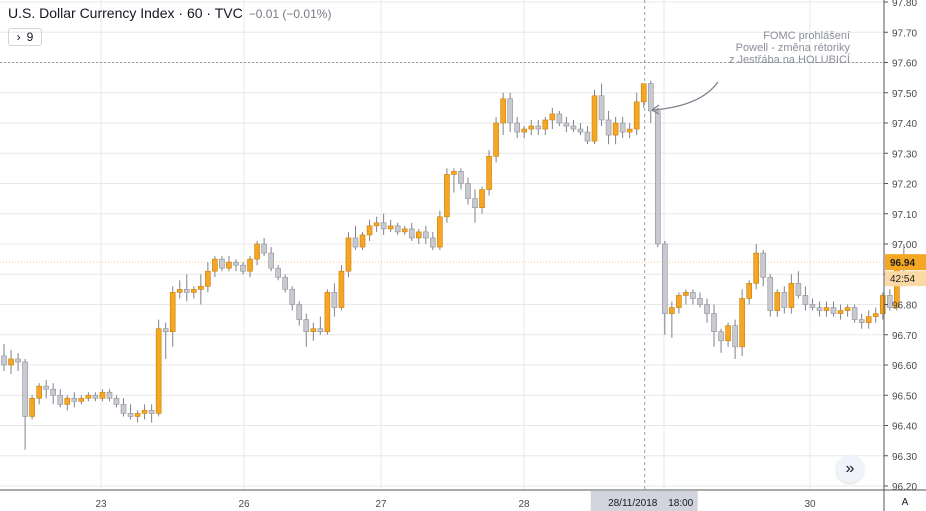  What do you see at coordinates (792, 48) in the screenshot?
I see `annotation-line-2: Powell - změna rétoriky` at bounding box center [792, 48].